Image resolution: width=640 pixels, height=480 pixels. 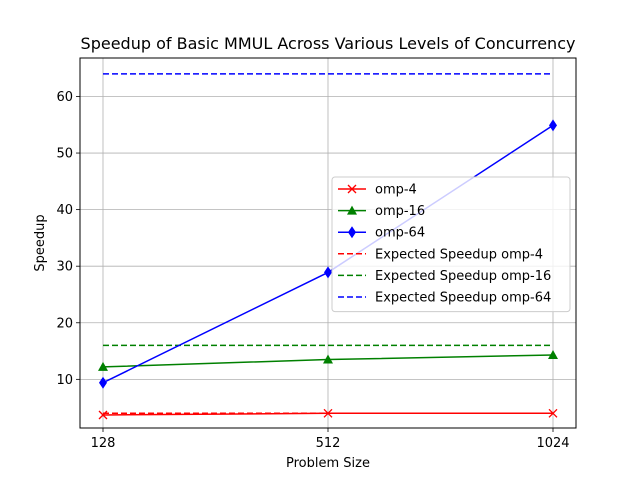 What do you see at coordinates (40, 242) in the screenshot?
I see `y-axis-label: Speedup` at bounding box center [40, 242].